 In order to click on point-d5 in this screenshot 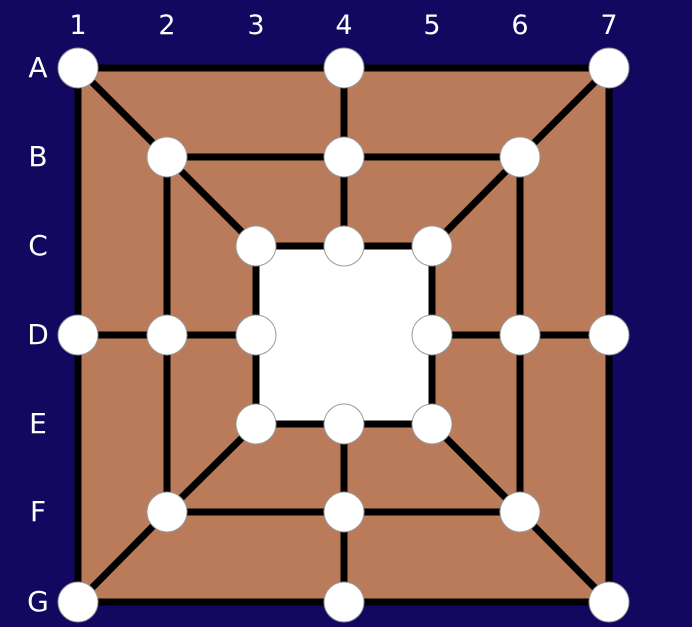, I will do `click(432, 335)`.